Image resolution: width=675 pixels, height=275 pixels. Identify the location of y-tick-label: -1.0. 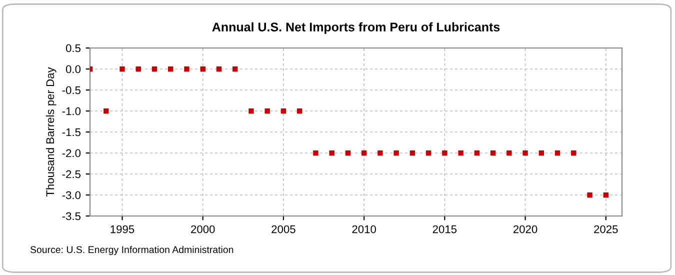
(71, 111).